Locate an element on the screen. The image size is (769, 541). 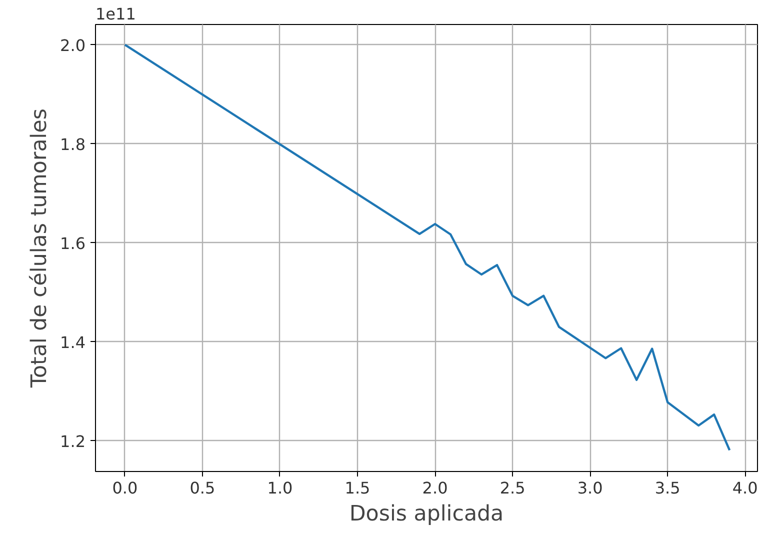
x-tick-label: 2.5 is located at coordinates (513, 488).